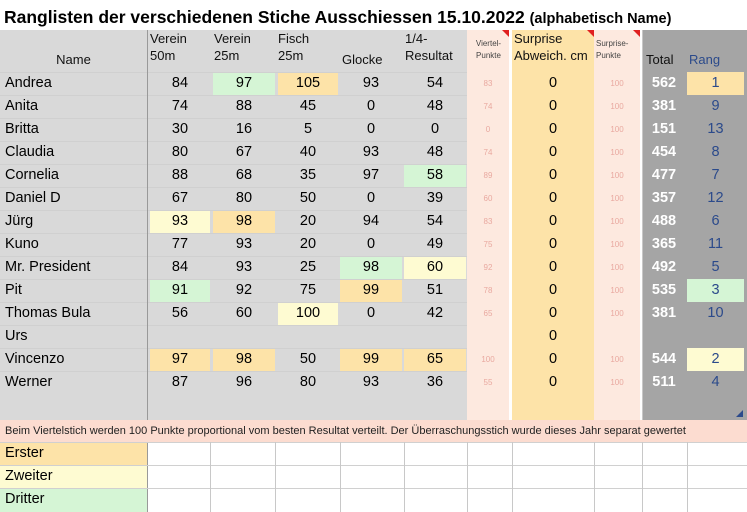 This screenshot has width=747, height=512. What do you see at coordinates (435, 152) in the screenshot?
I see `cell-viertel: 48` at bounding box center [435, 152].